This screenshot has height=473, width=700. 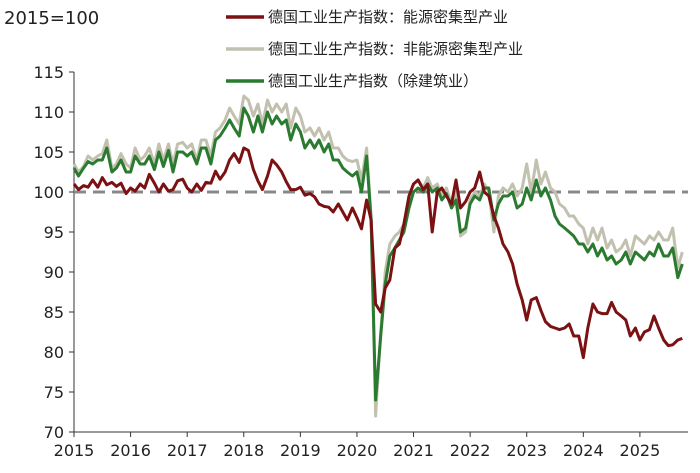 What do you see at coordinates (54, 432) in the screenshot?
I see `y-tick-label: 70` at bounding box center [54, 432].